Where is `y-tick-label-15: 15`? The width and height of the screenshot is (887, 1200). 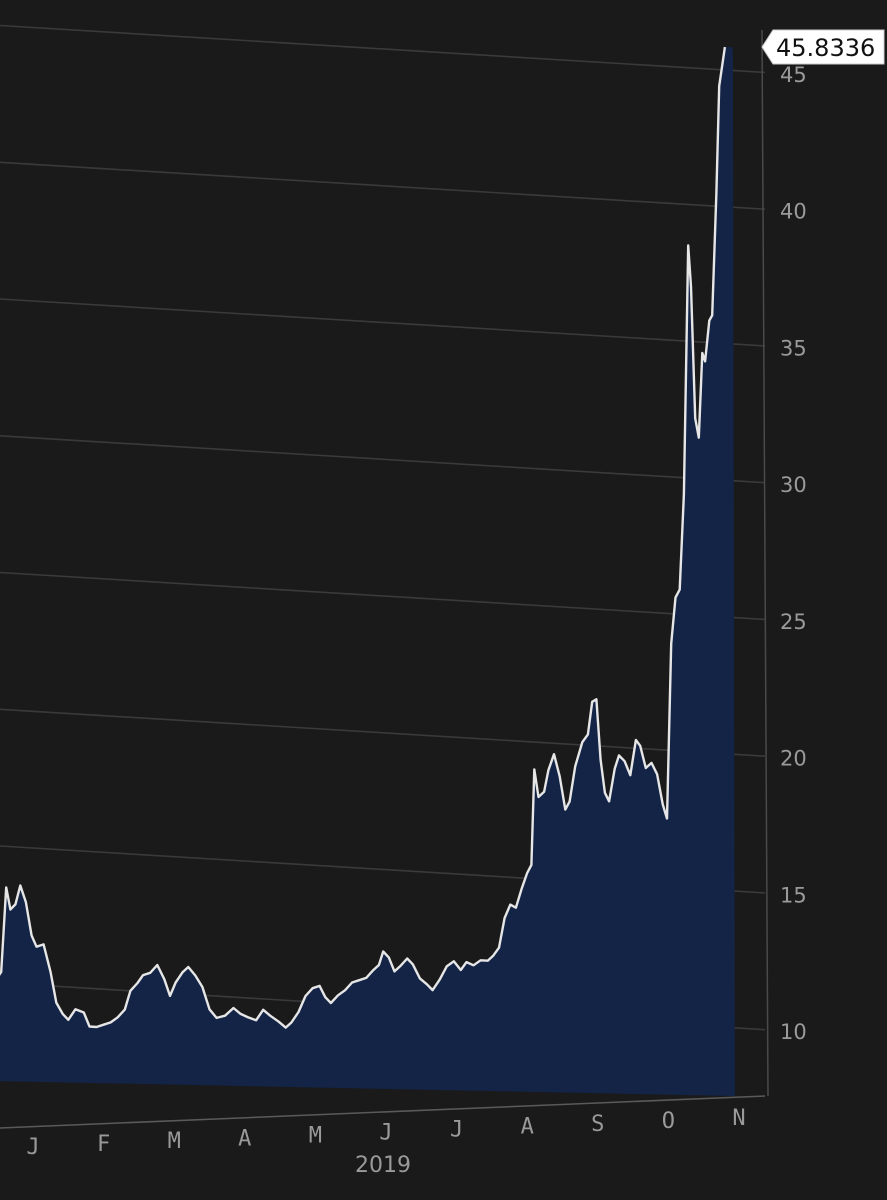 y-tick-label-15: 15 is located at coordinates (793, 895).